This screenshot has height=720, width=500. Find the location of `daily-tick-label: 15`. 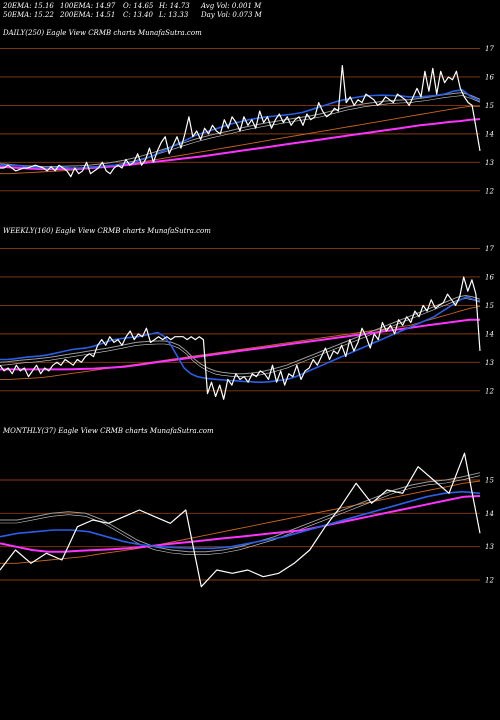

daily-tick-label: 15 is located at coordinates (489, 106).